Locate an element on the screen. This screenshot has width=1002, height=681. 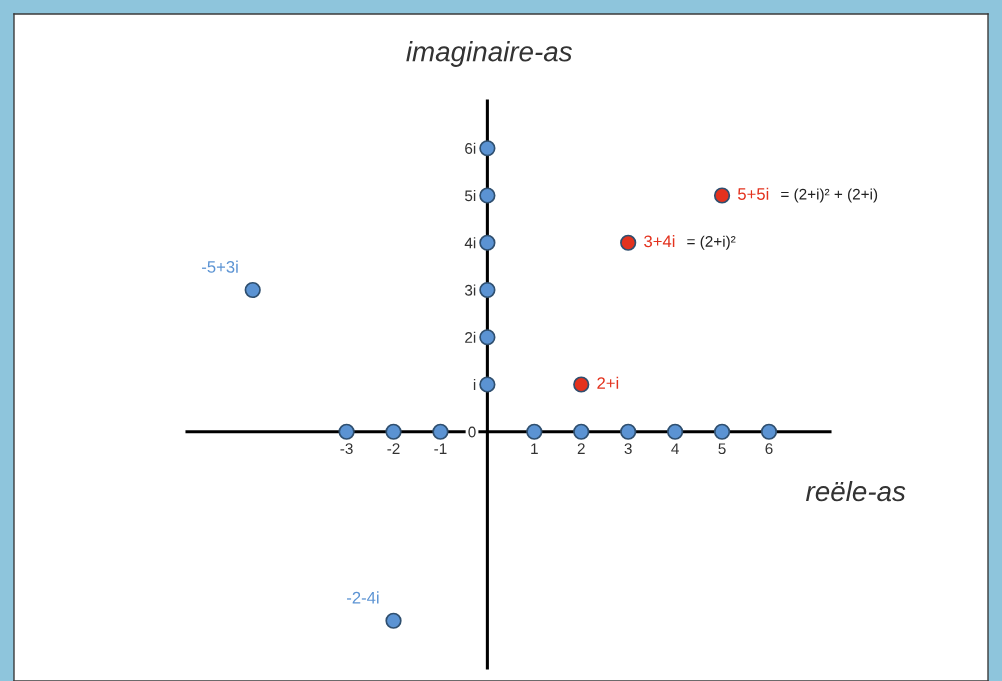
annotation: 2+i is located at coordinates (608, 382).